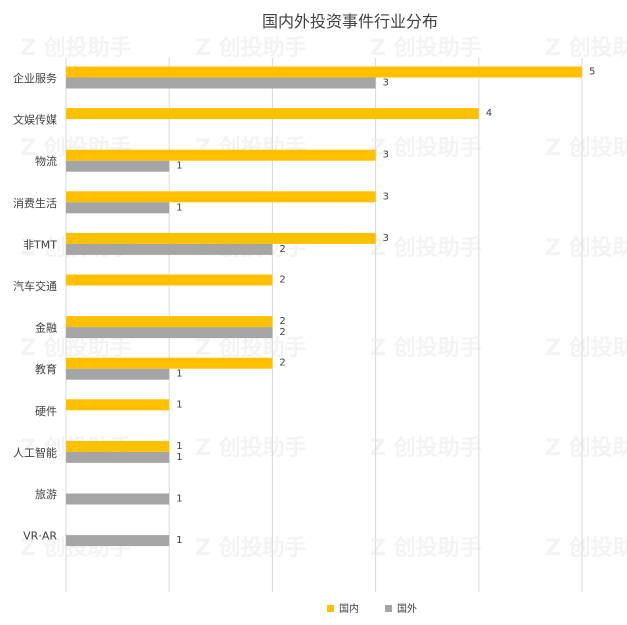 Image resolution: width=627 pixels, height=625 pixels. Describe the element at coordinates (489, 113) in the screenshot. I see `value-label: 4` at that location.